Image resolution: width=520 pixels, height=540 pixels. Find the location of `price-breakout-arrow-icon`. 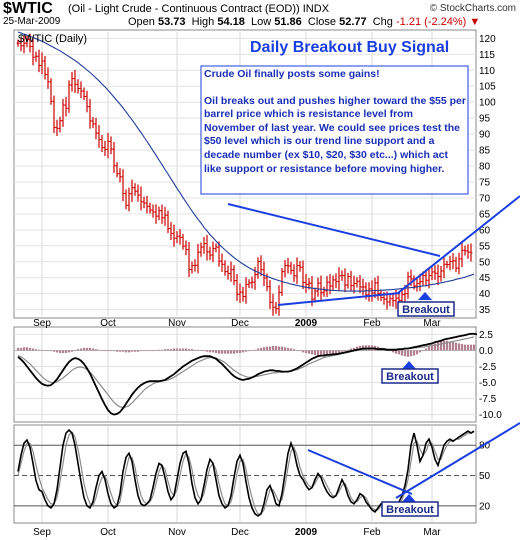

price-breakout-arrow-icon is located at coordinates (425, 296).